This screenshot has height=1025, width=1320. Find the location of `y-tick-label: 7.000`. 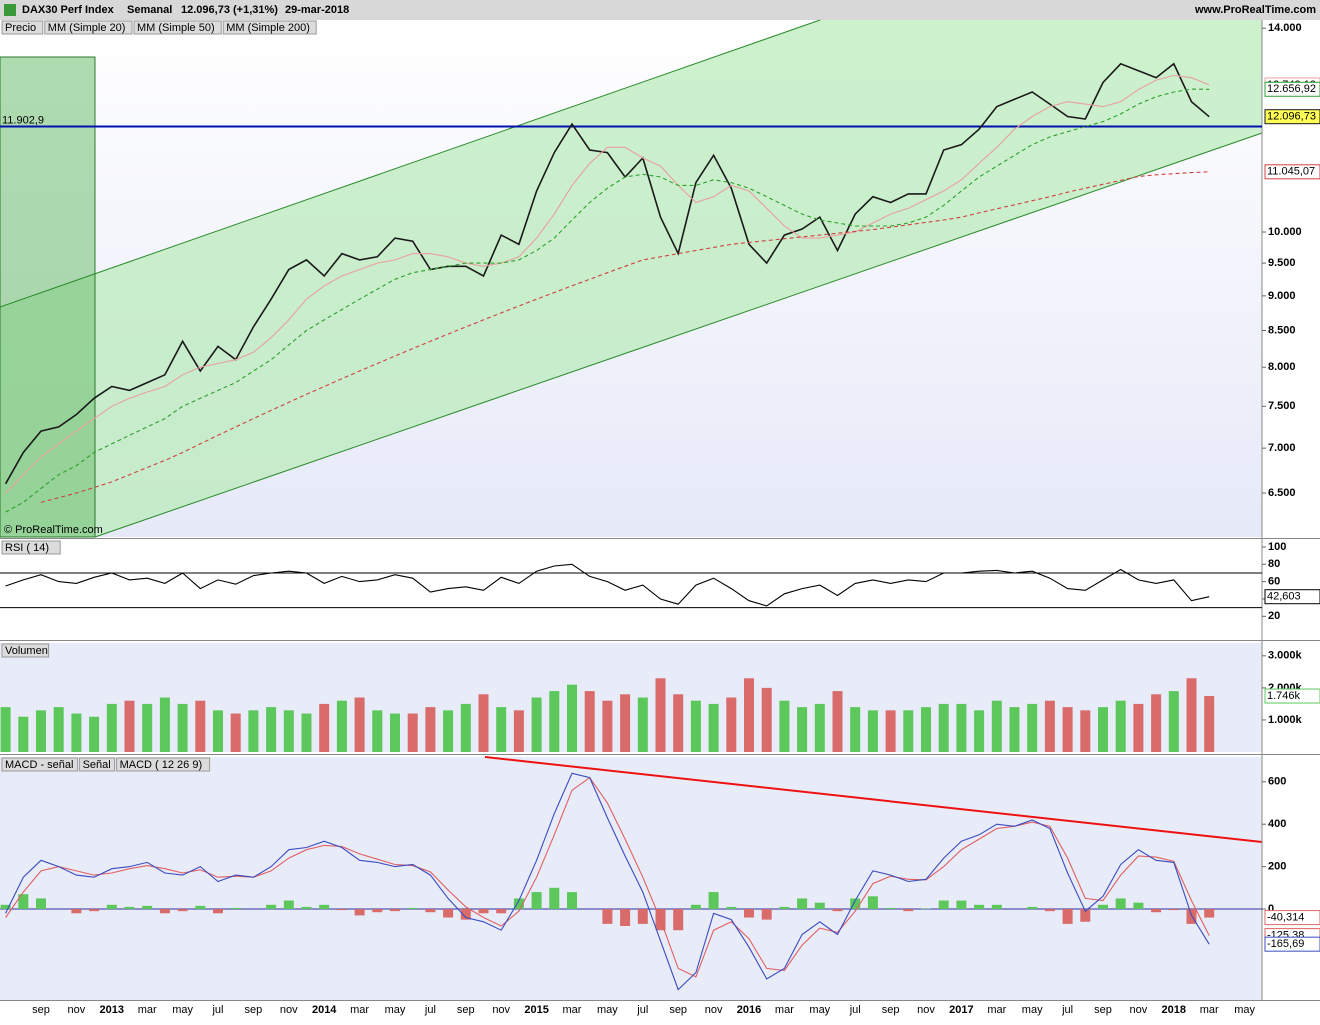

y-tick-label: 7.000 is located at coordinates (1282, 448).